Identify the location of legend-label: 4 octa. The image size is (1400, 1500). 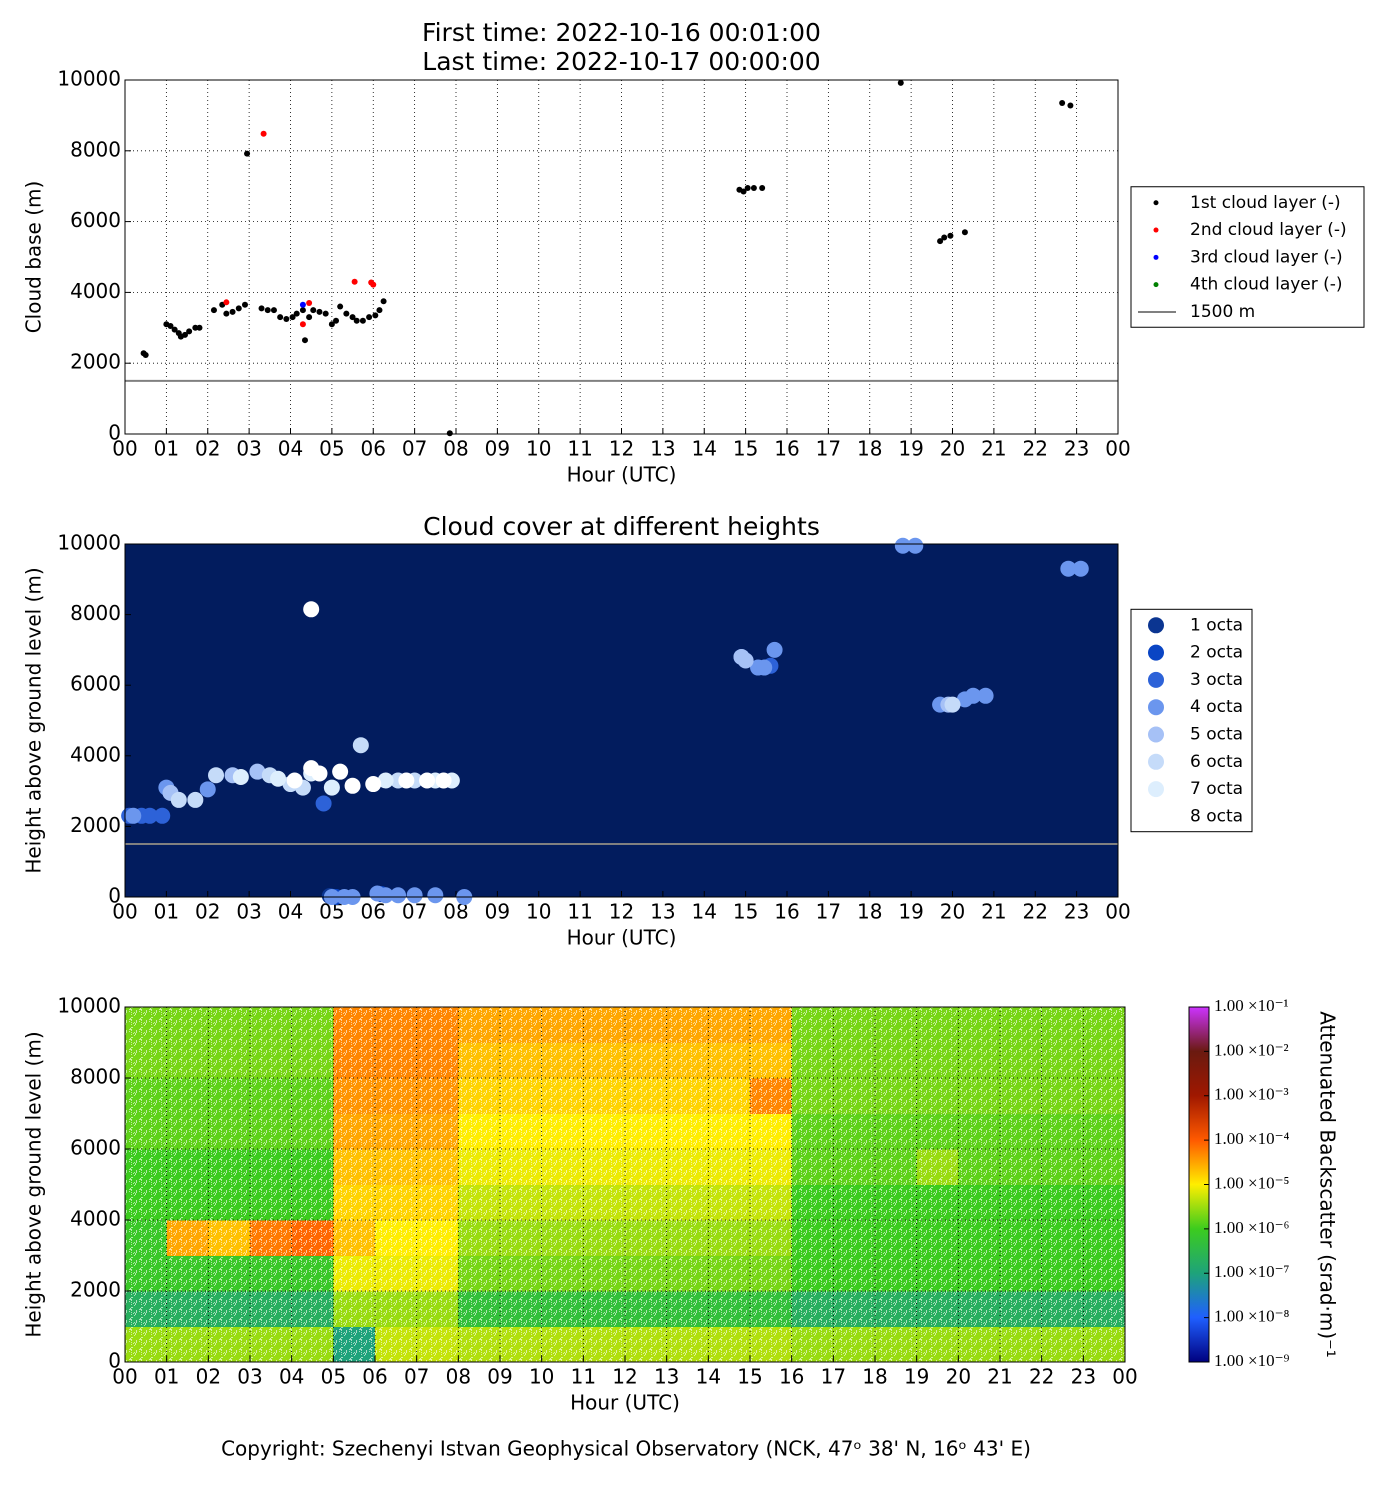
(1216, 707).